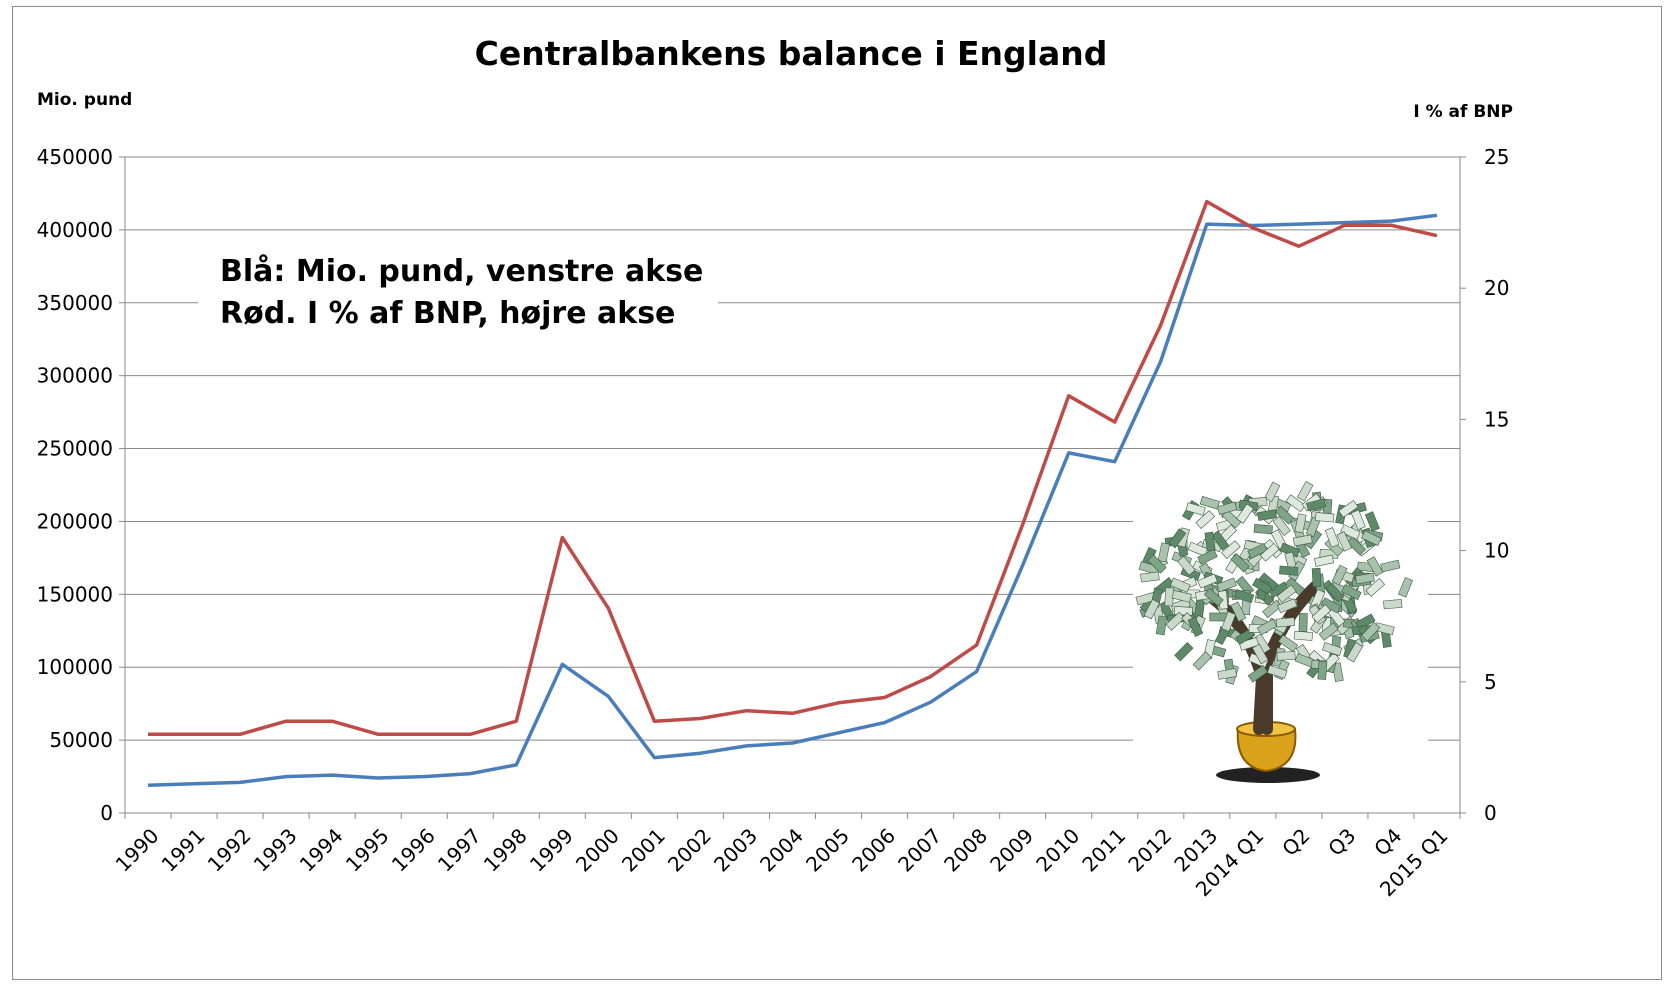  I want to click on x-tick-label: 1994, so click(321, 850).